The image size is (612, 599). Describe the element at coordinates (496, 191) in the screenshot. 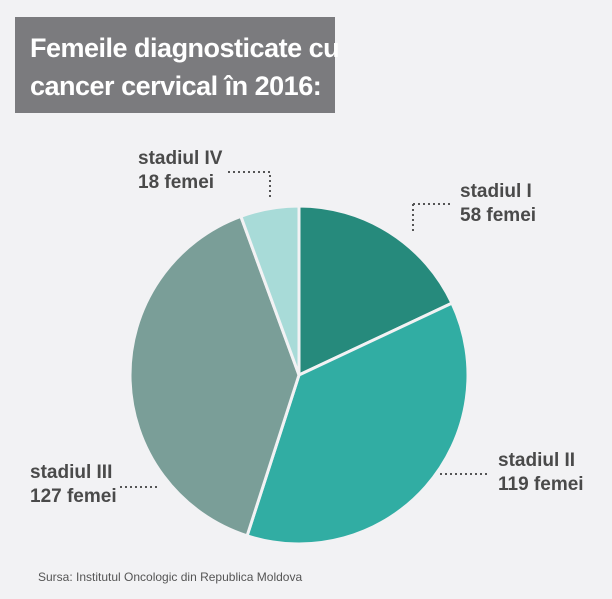

I see `label-stadiul-1-name: stadiul I` at that location.